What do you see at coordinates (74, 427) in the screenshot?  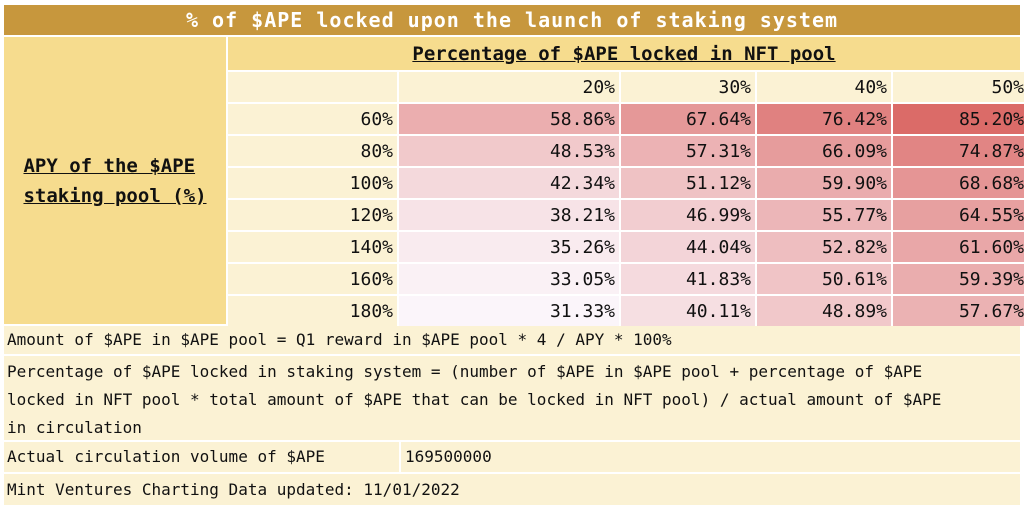 I see `formula-locked-line3: in circulation` at bounding box center [74, 427].